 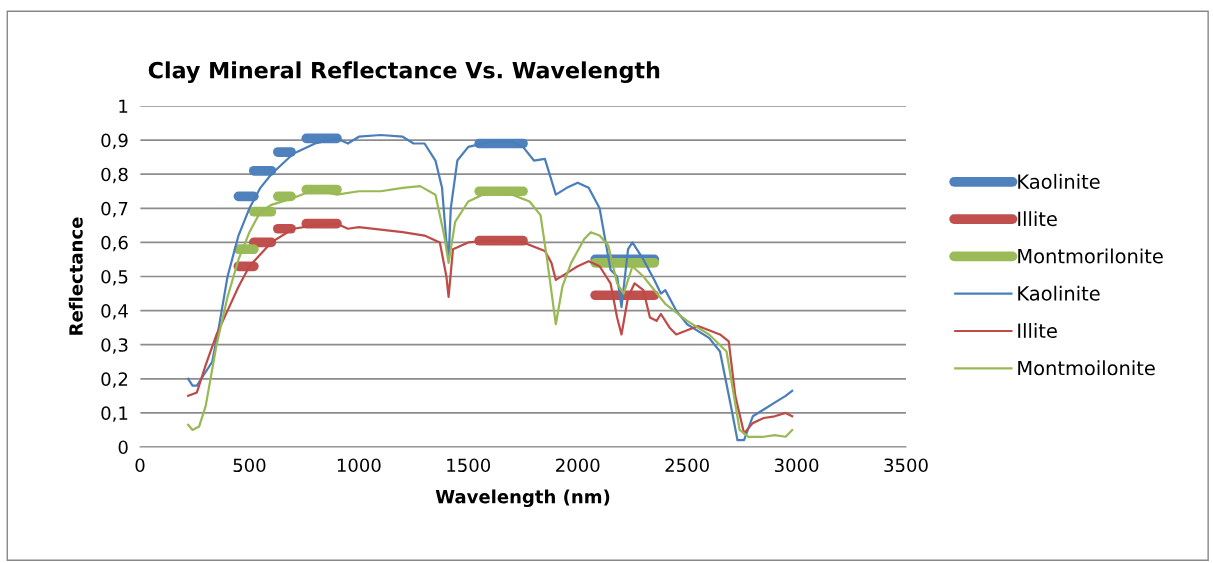 I want to click on legend-label: Montmoilonite, so click(x=1086, y=368).